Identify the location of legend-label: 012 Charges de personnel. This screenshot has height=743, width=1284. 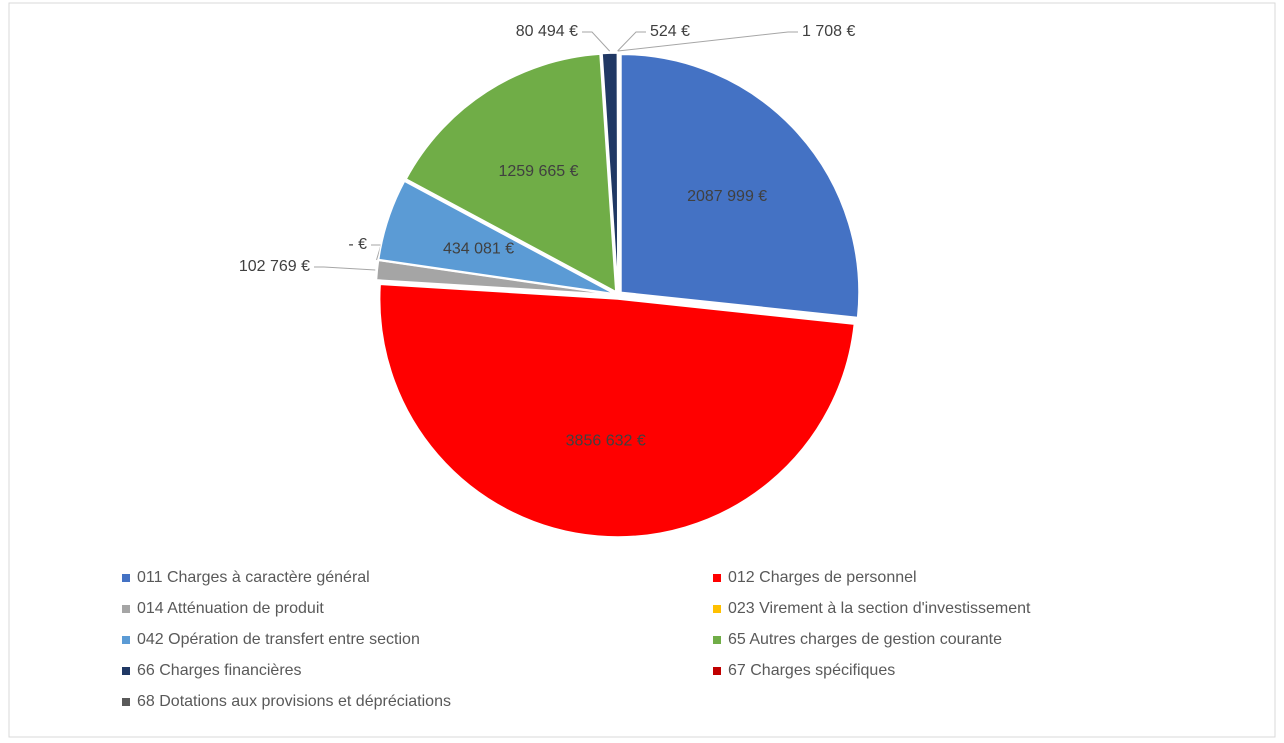
(822, 577).